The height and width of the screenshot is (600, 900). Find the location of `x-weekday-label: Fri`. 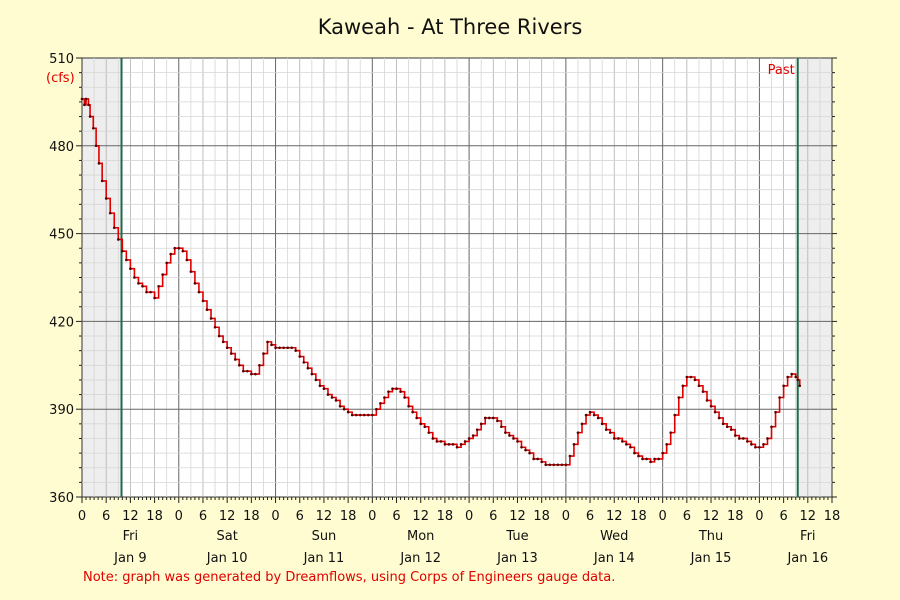

x-weekday-label: Fri is located at coordinates (131, 536).